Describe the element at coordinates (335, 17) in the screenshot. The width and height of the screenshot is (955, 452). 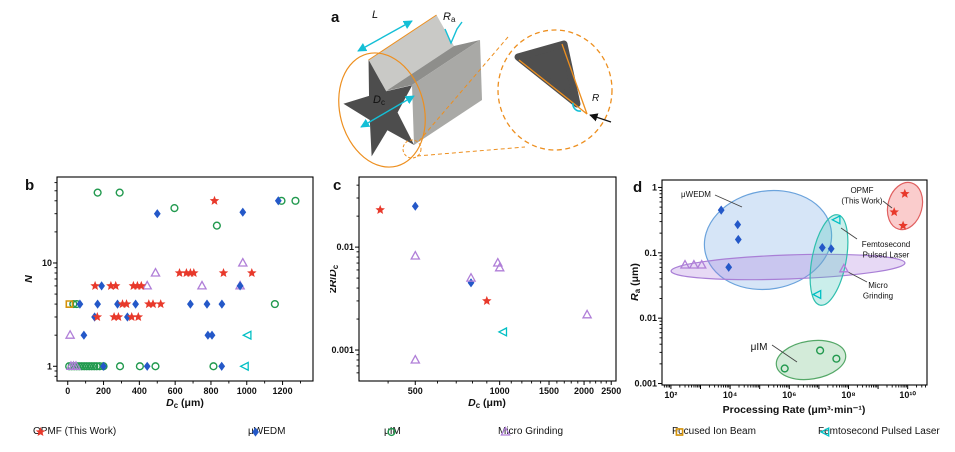
I see `panel-a-letter: a` at that location.